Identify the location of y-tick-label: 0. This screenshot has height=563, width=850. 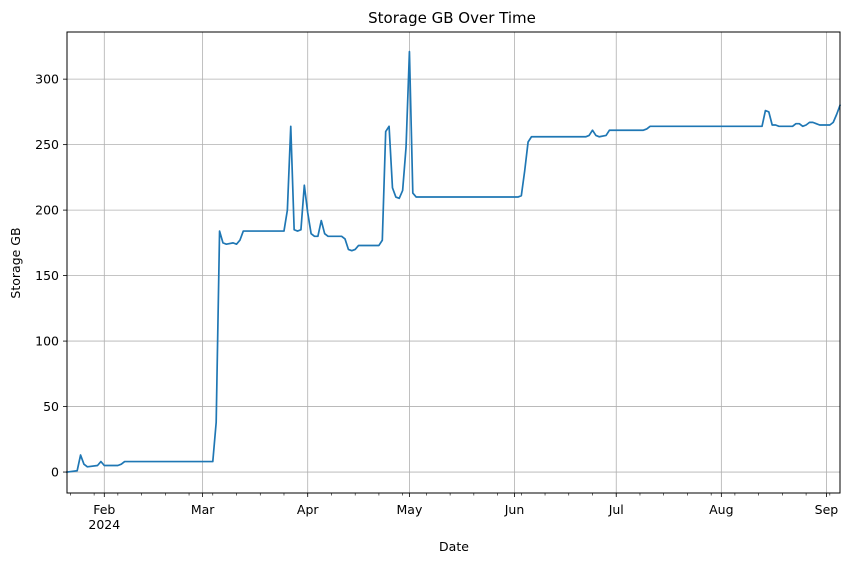
(55, 472).